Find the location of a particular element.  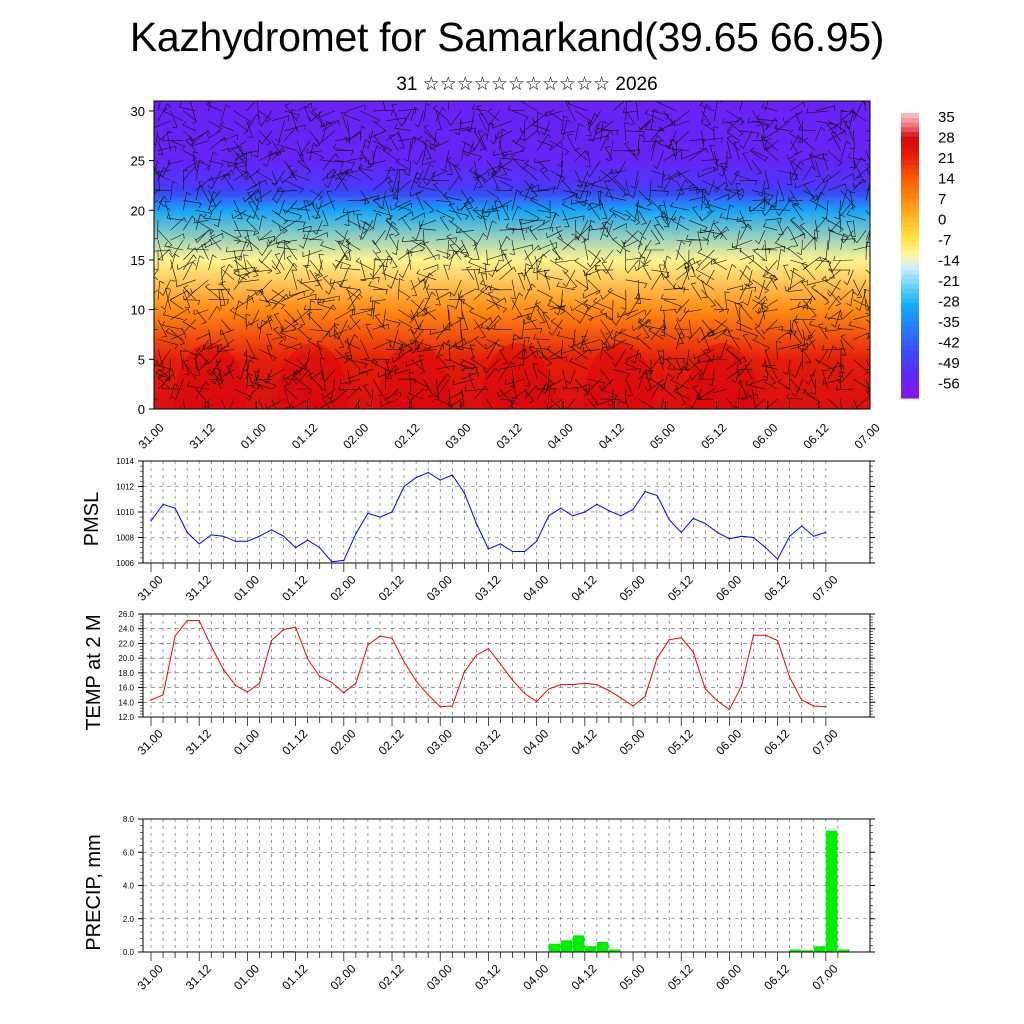

x-tick-label: 01.12 is located at coordinates (294, 976).